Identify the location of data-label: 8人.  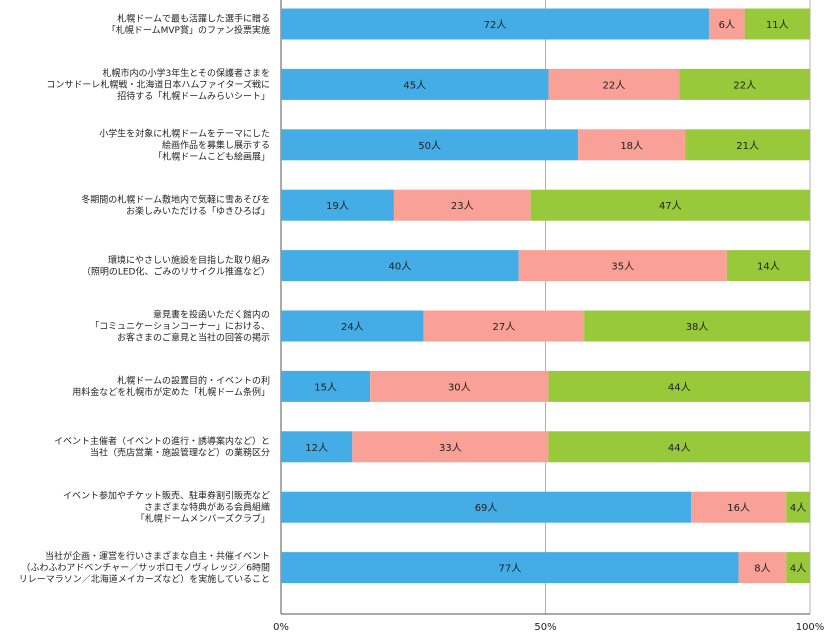
(762, 569).